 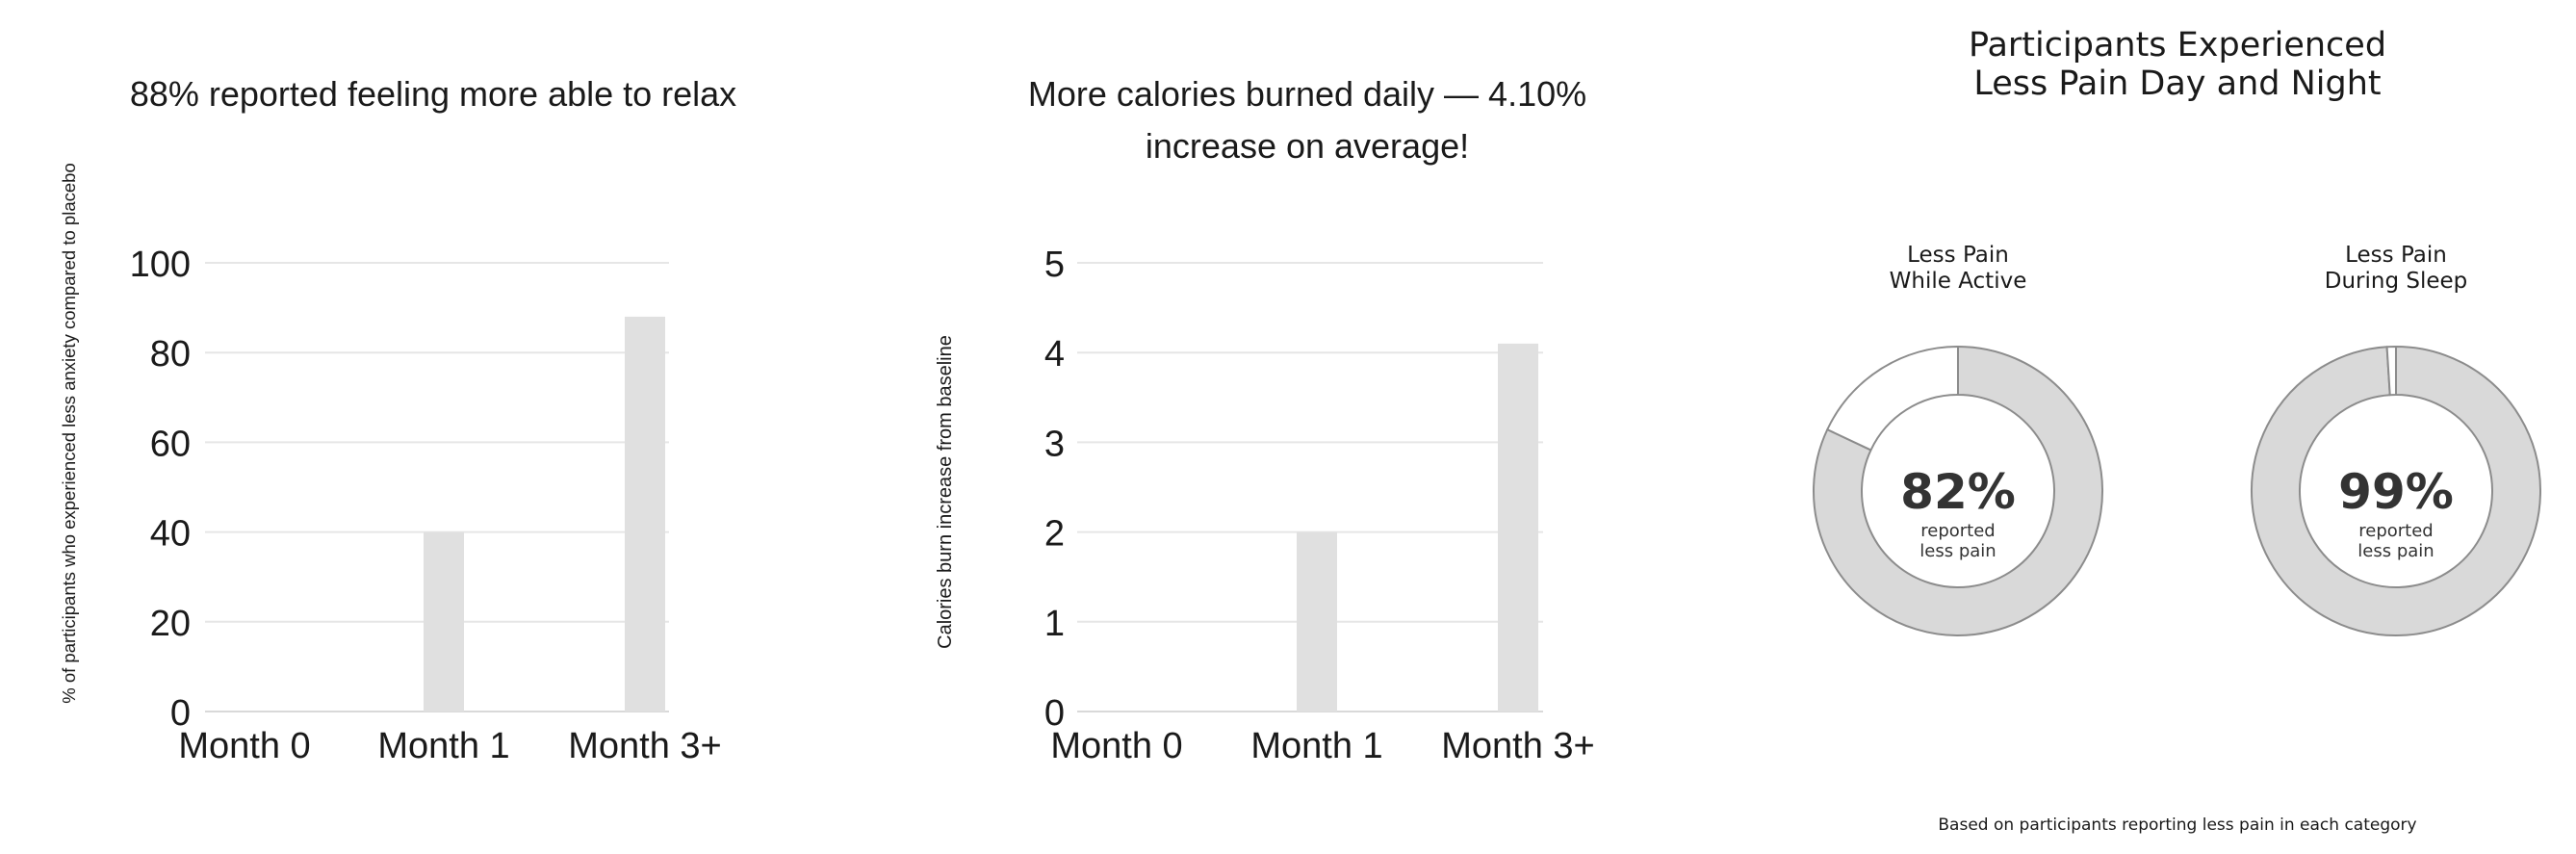 I want to click on chart-title-line: Participants Experienced, so click(x=2177, y=45).